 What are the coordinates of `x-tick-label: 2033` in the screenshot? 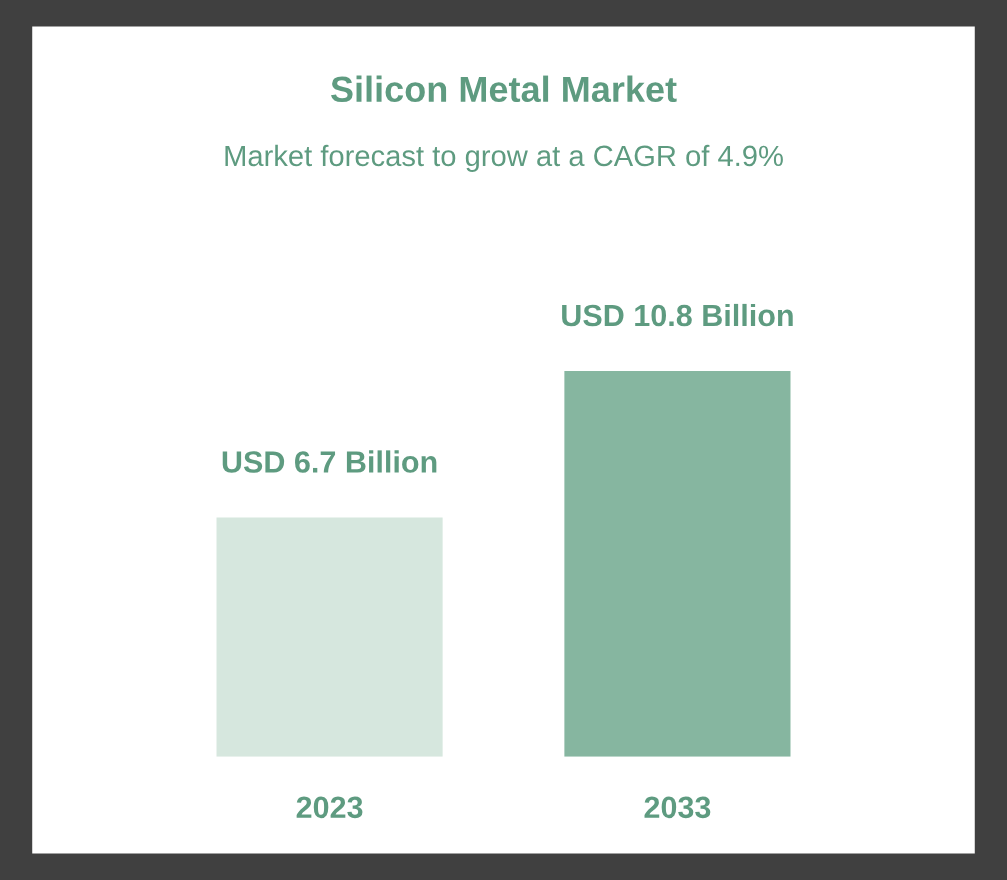 It's located at (677, 807).